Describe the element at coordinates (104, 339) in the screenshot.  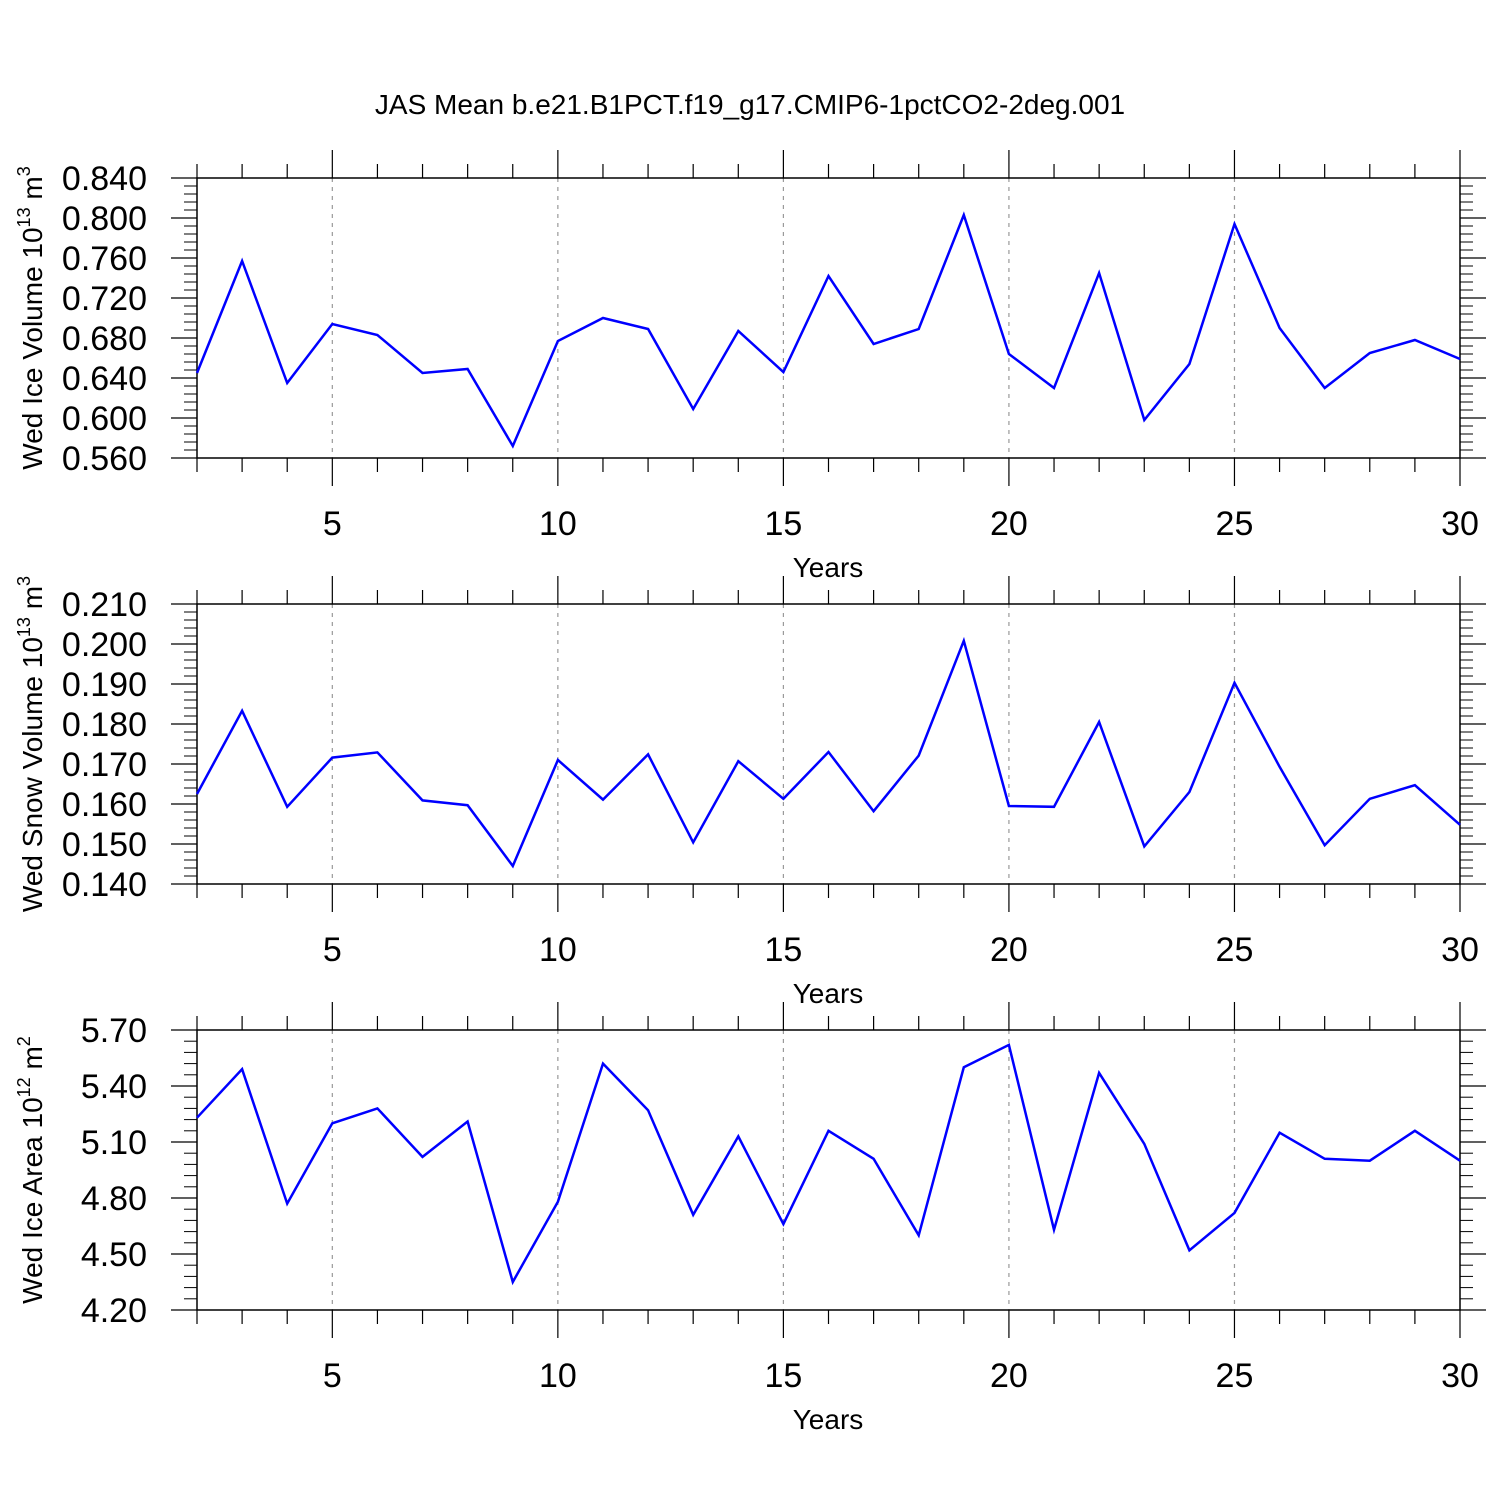
I see `y-tick-label: 0.680` at that location.